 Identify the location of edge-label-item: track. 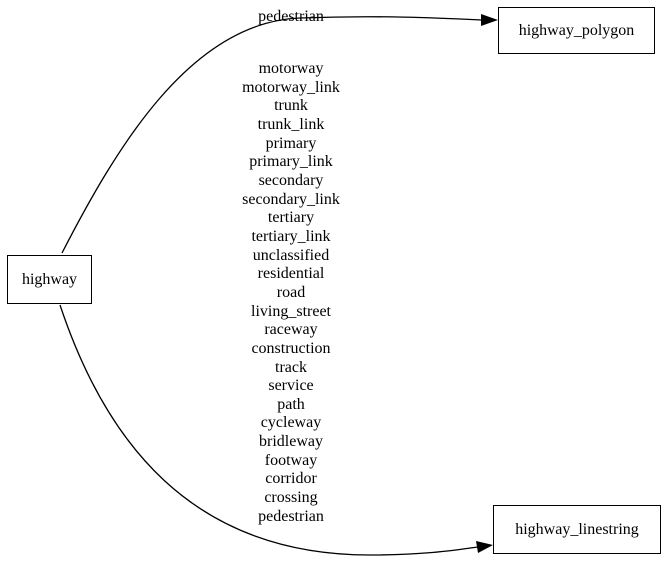
(291, 367).